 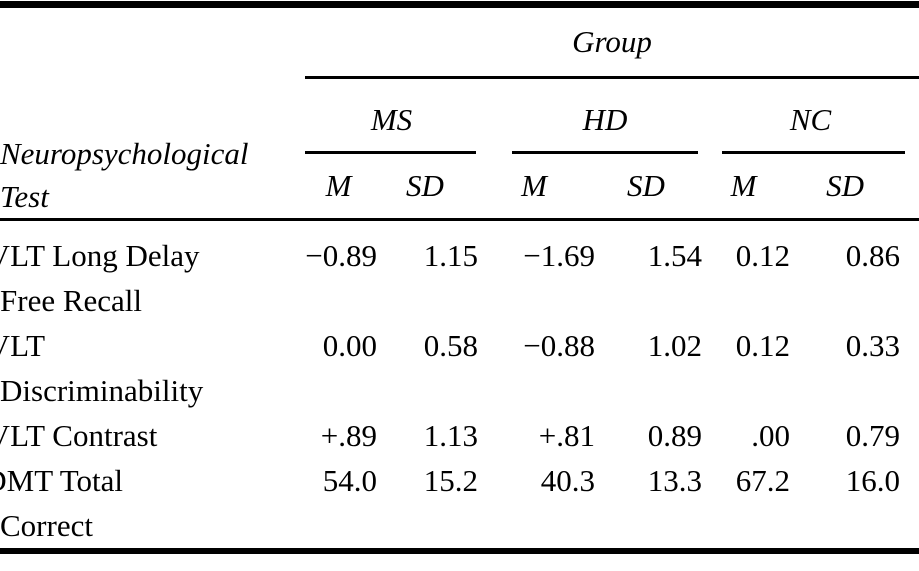 What do you see at coordinates (152, 114) in the screenshot?
I see `stub-header: Neuropsychological Test` at bounding box center [152, 114].